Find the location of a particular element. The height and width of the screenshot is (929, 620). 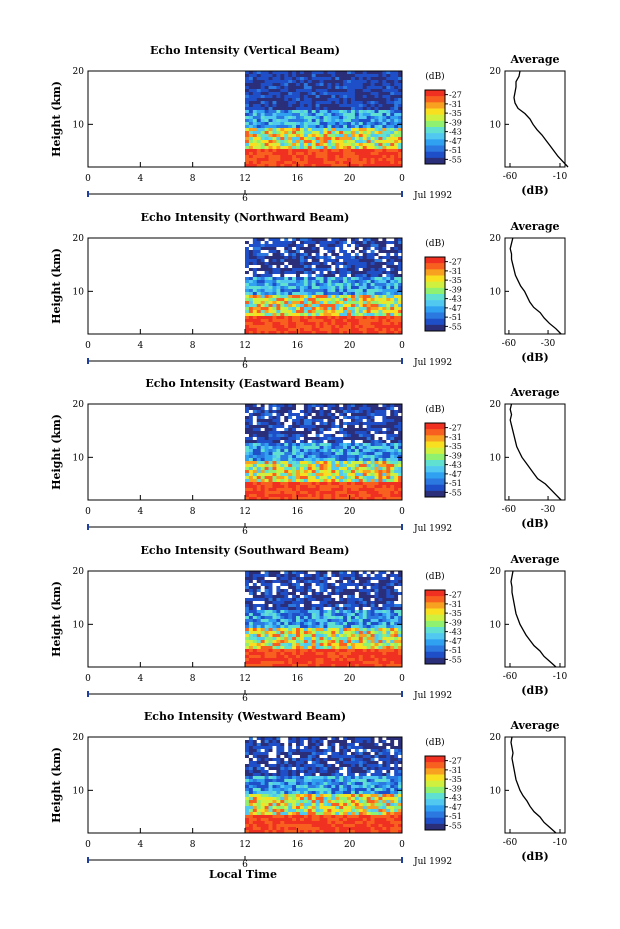

heatmap-cells is located at coordinates (324, 452).